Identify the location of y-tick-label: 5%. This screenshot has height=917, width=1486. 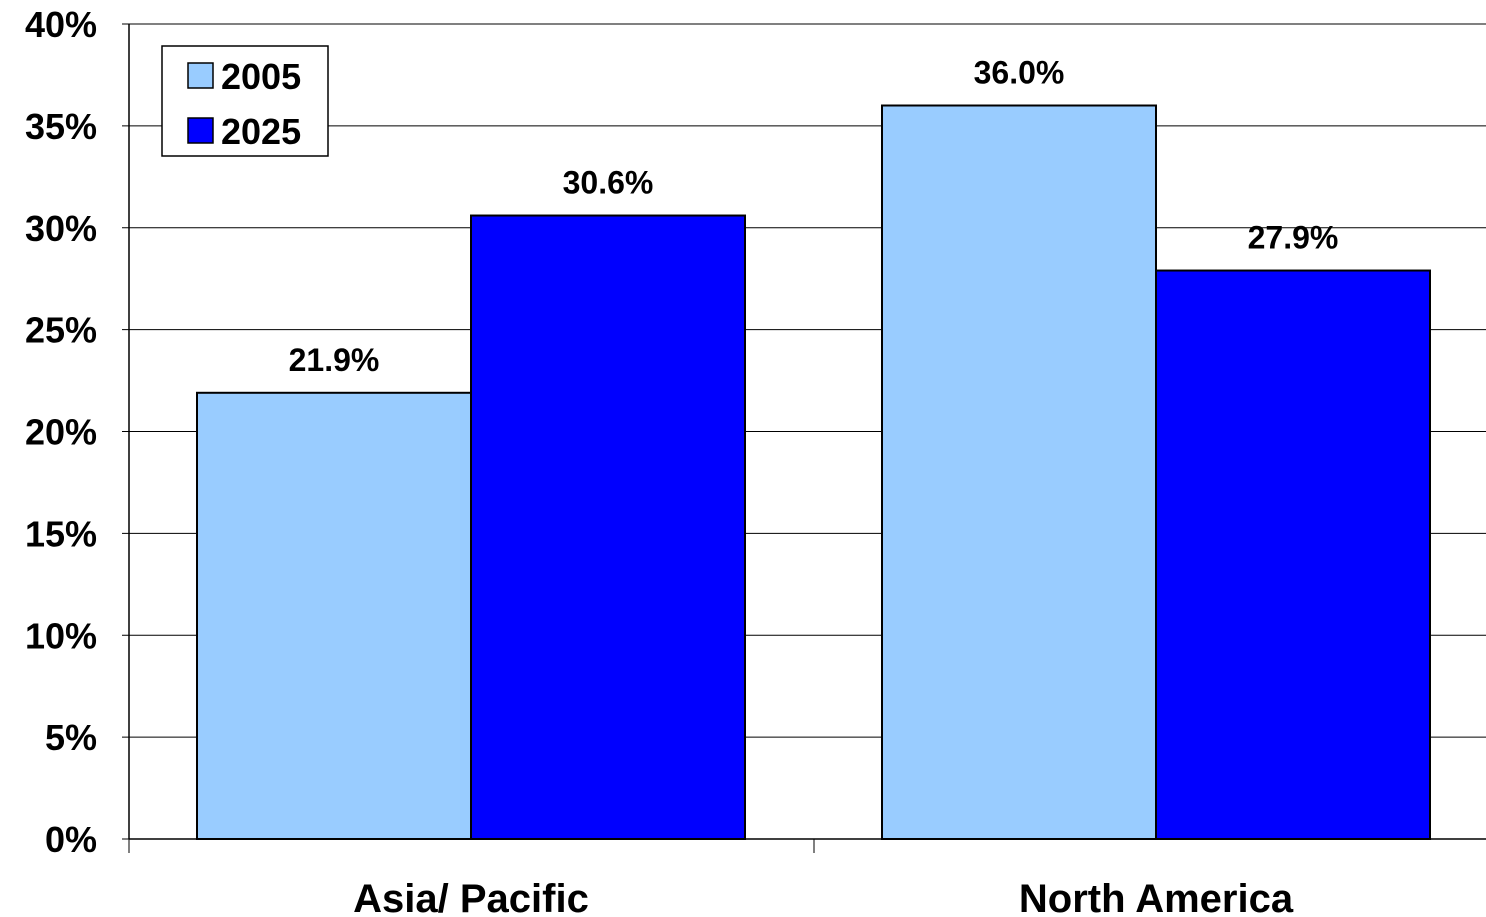
(71, 737).